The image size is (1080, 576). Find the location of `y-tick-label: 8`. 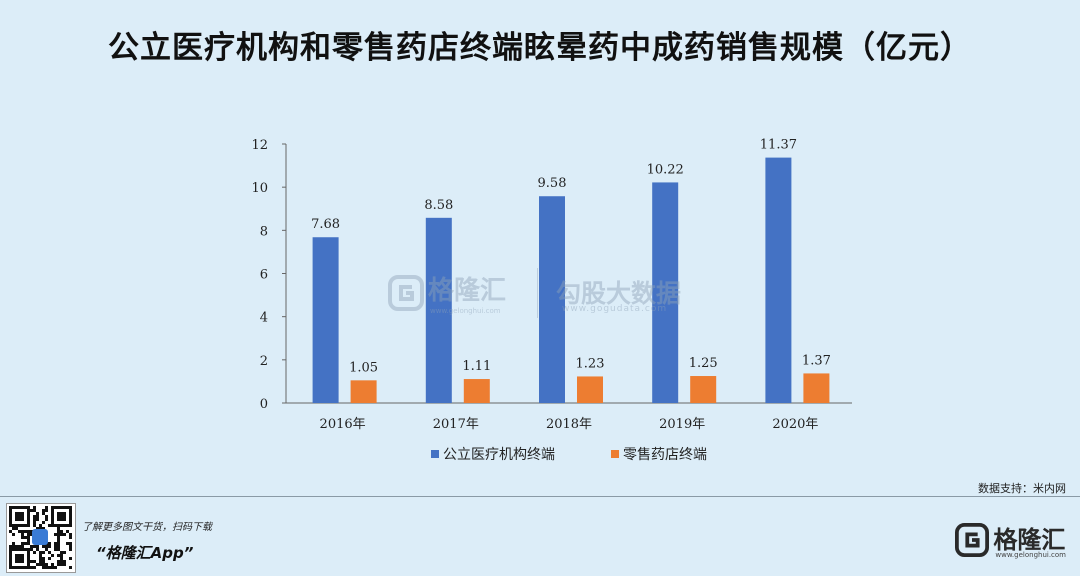

y-tick-label: 8 is located at coordinates (264, 231).